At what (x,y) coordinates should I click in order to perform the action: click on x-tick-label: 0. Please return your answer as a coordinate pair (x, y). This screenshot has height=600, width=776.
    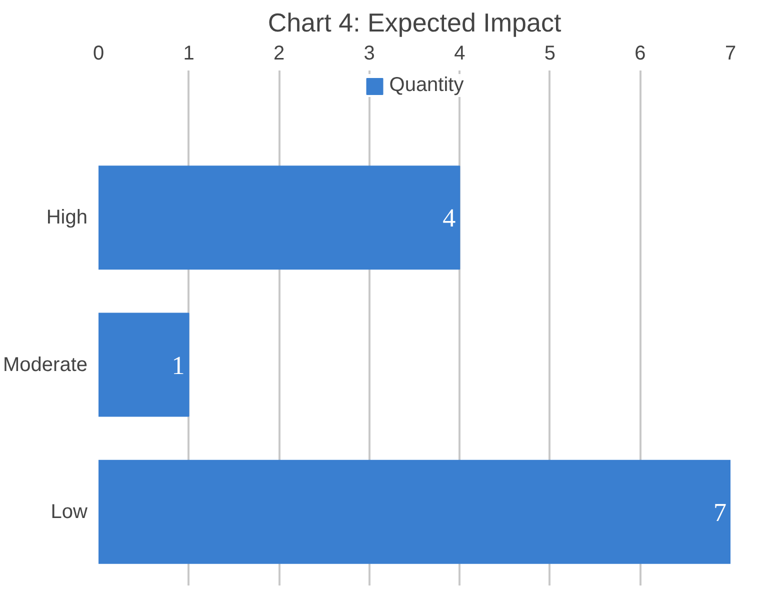
    Looking at the image, I should click on (98, 53).